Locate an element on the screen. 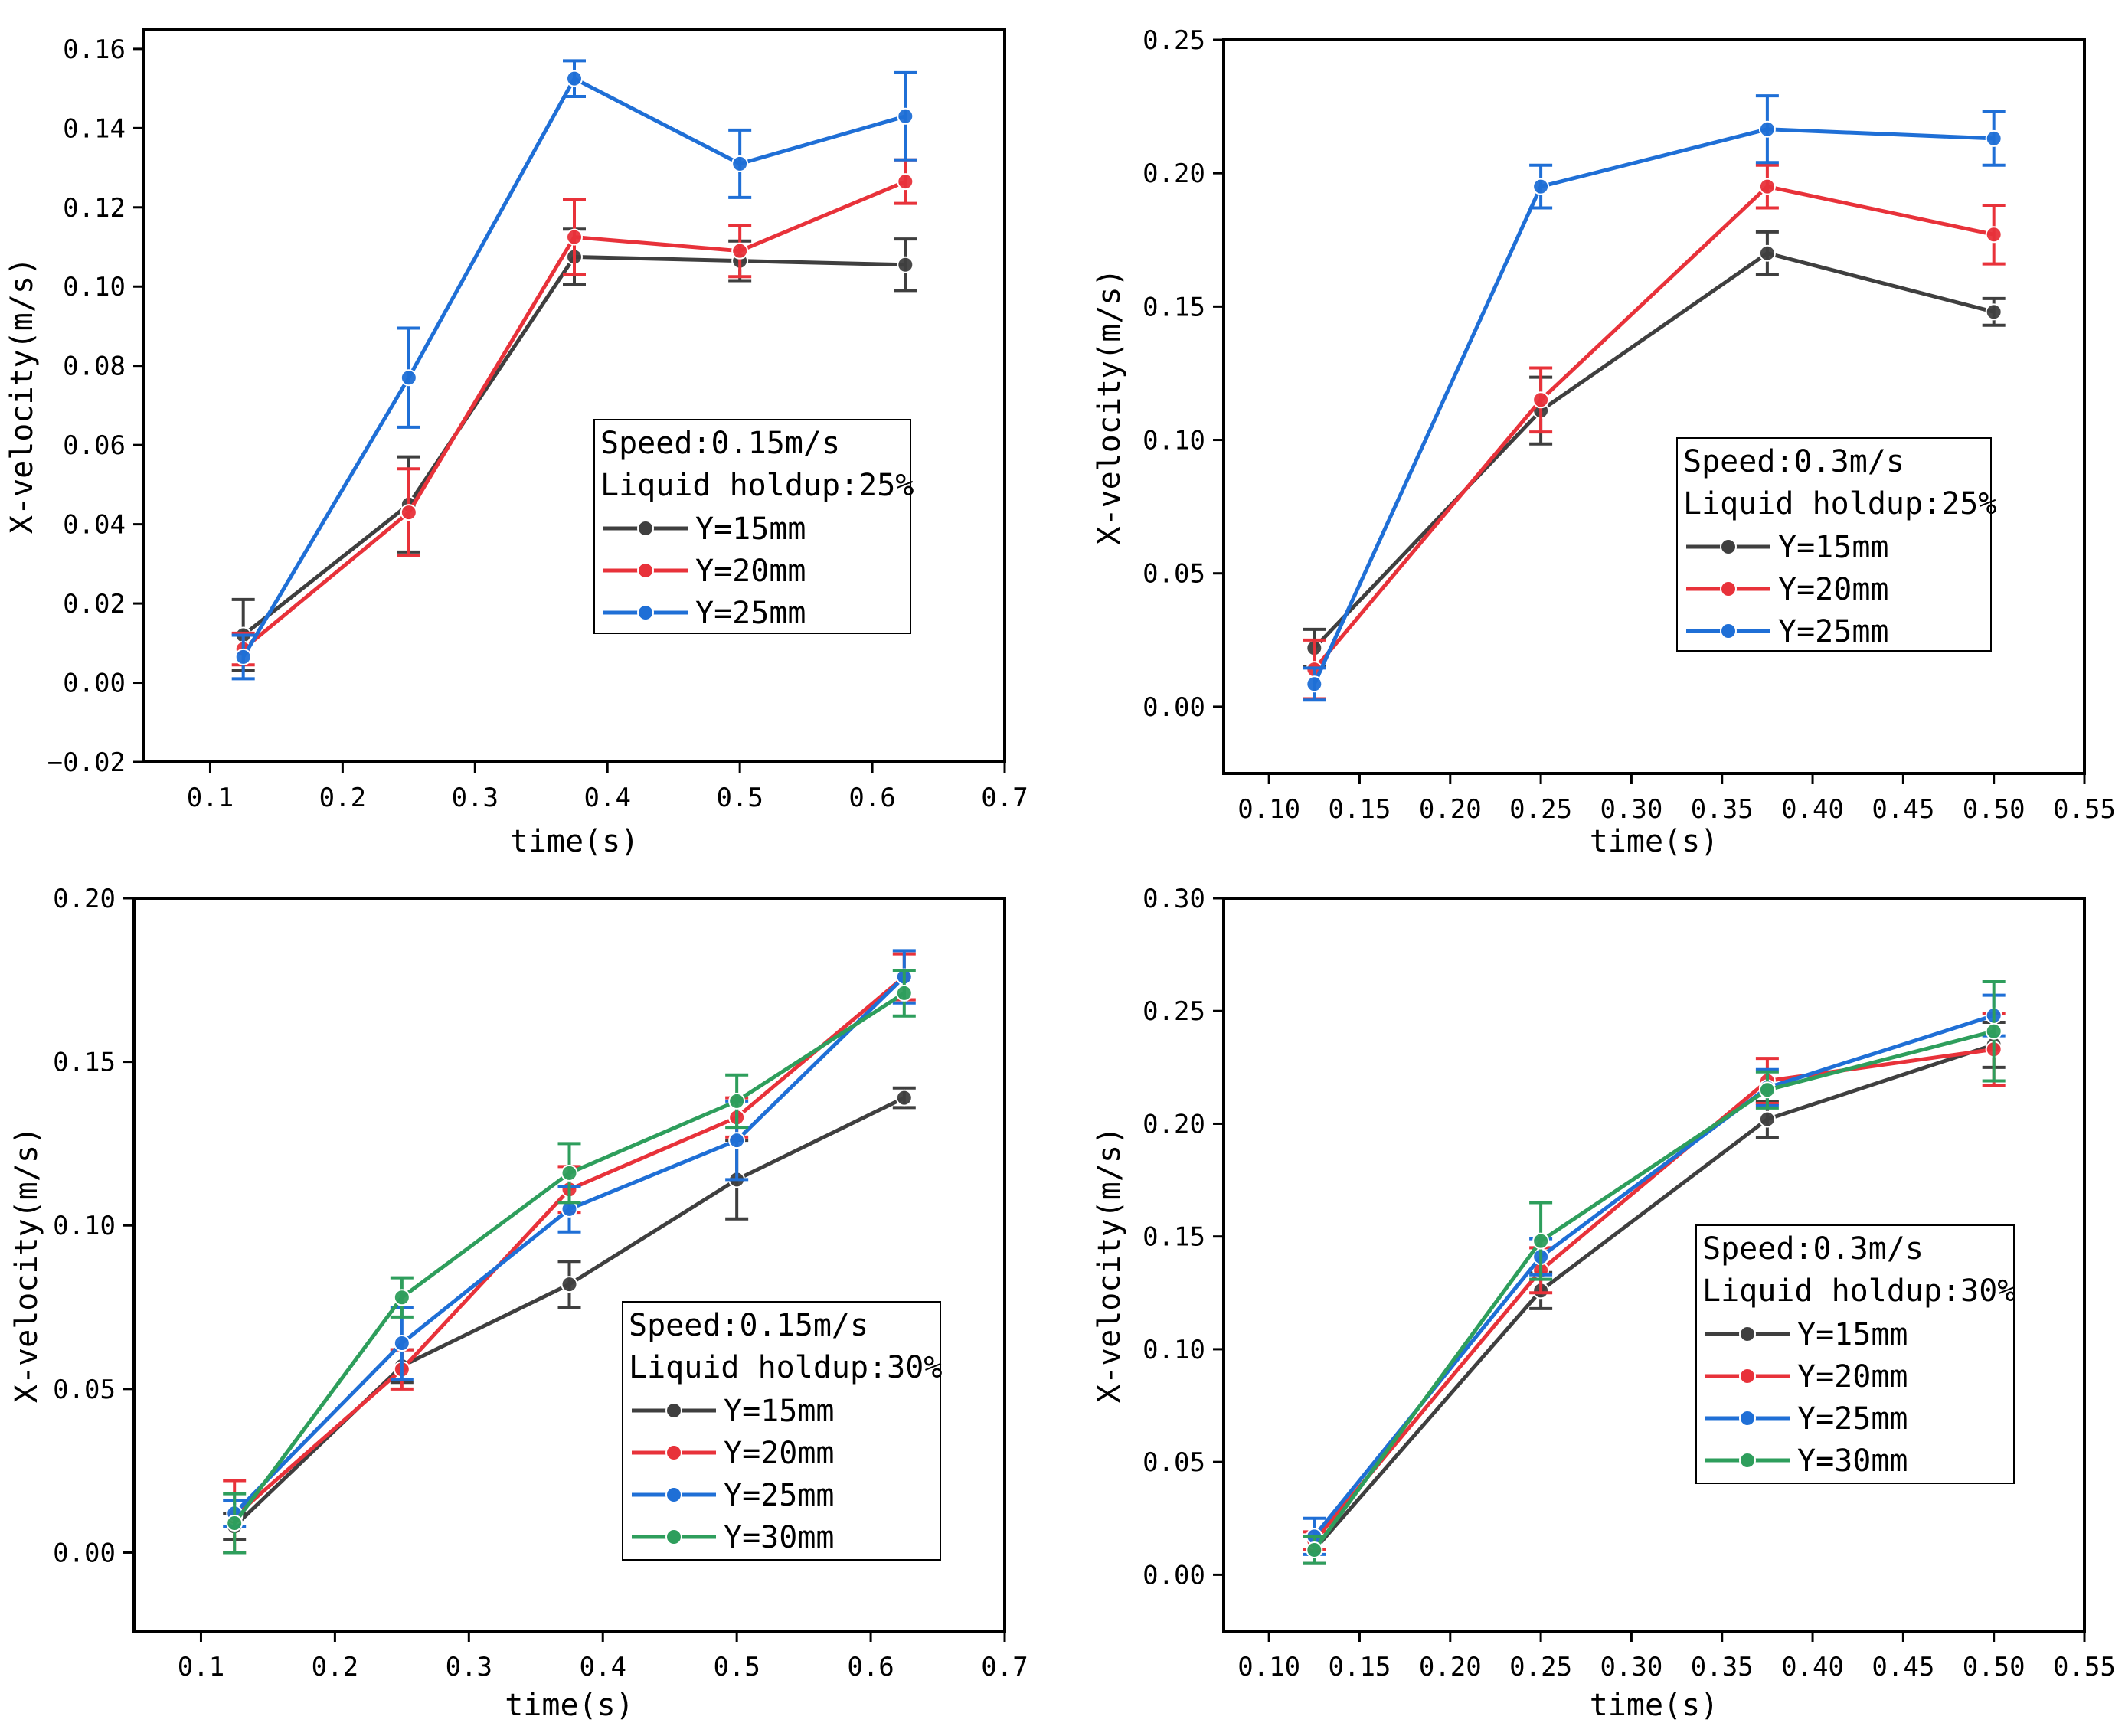 The image size is (2125, 1736). y-tick-label: 0.06 is located at coordinates (94, 445).